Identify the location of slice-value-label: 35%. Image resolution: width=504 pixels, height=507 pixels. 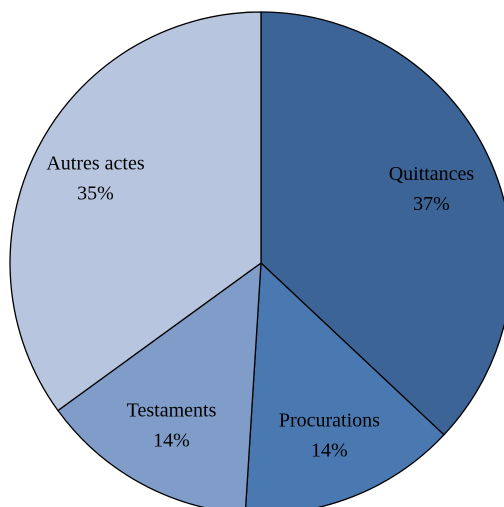
(95, 193).